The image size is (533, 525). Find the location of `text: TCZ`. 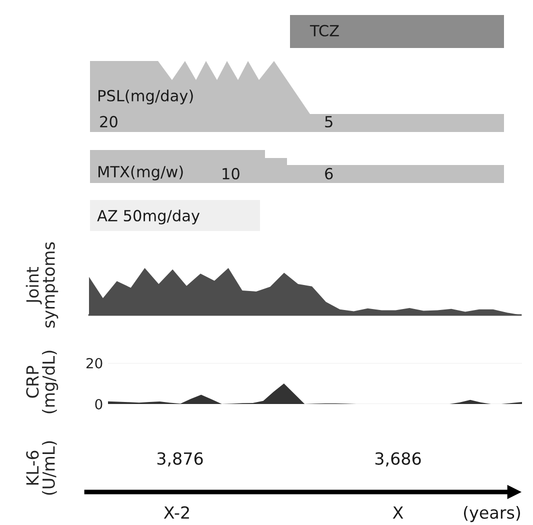

text: TCZ is located at coordinates (324, 30).